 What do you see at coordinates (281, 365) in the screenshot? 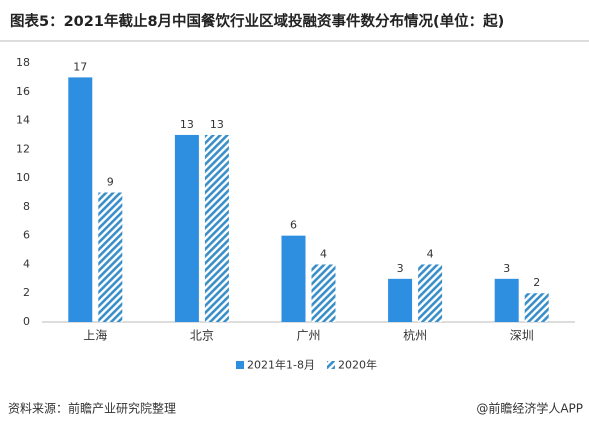
I see `legend-label: 2021年1-8月` at bounding box center [281, 365].